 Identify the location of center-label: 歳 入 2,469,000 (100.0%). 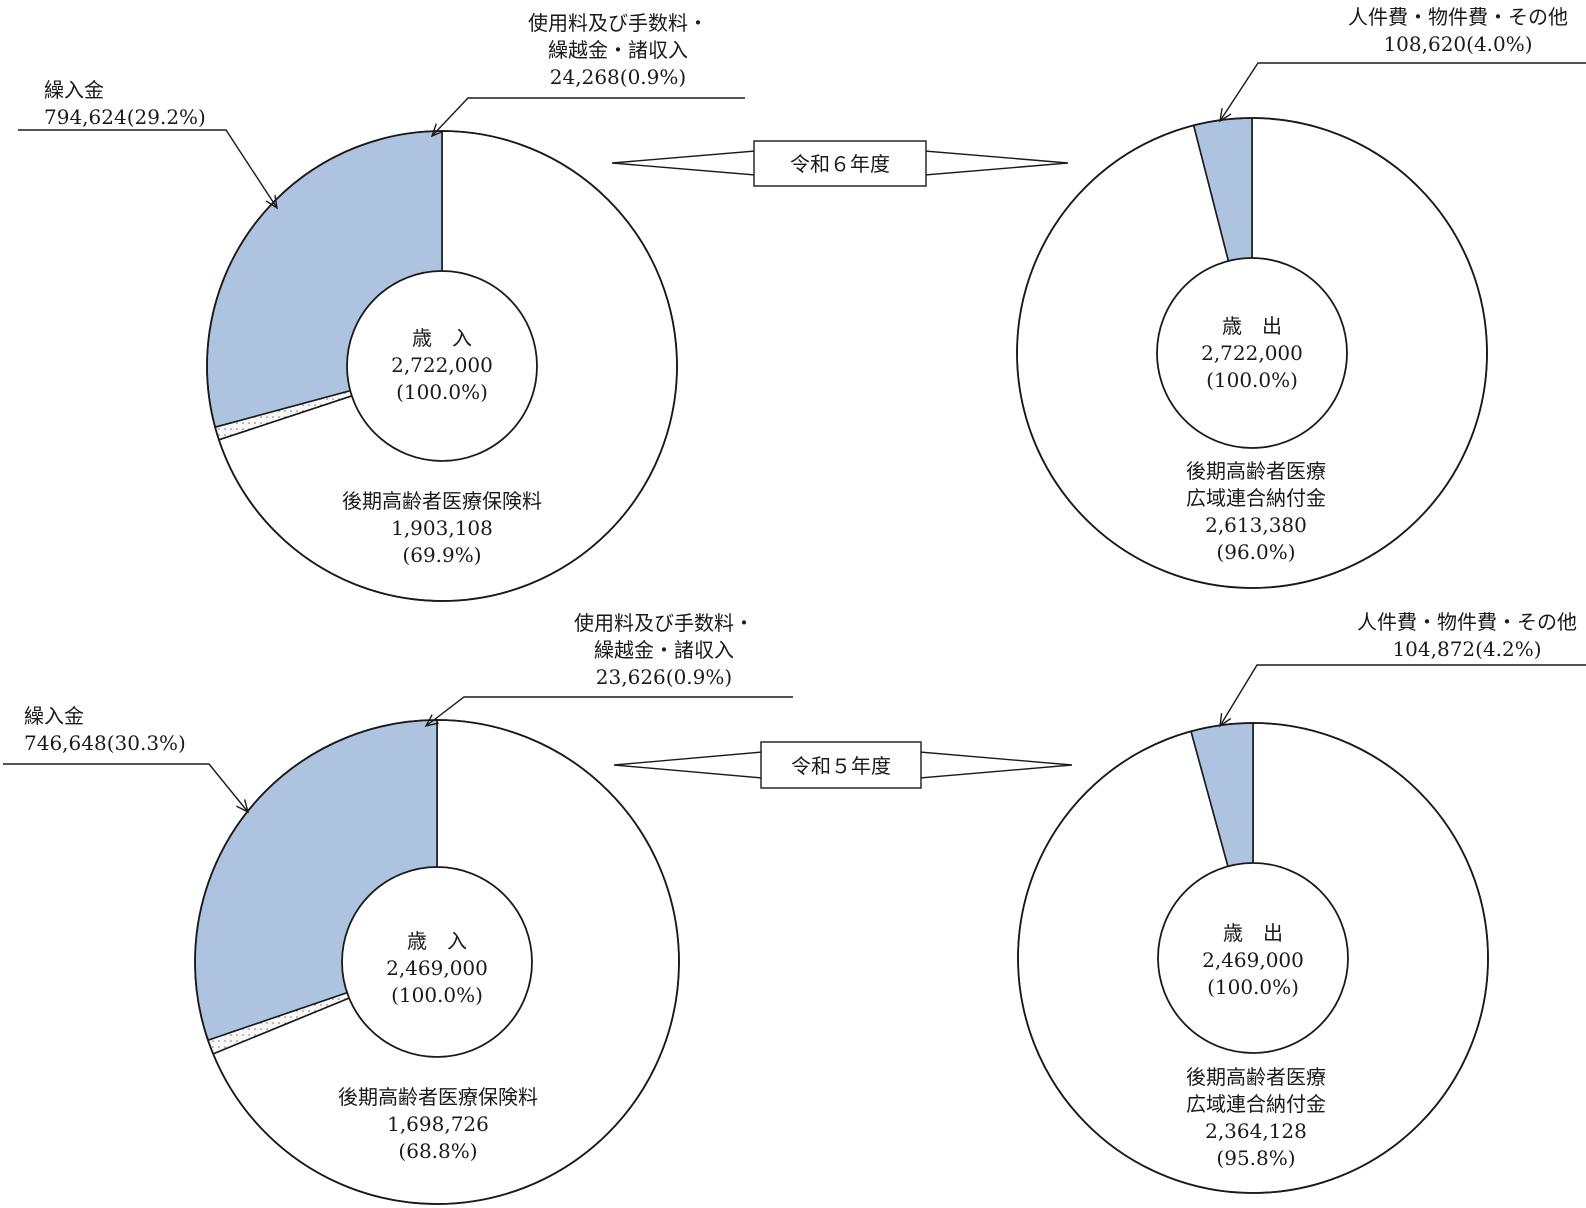
(437, 968).